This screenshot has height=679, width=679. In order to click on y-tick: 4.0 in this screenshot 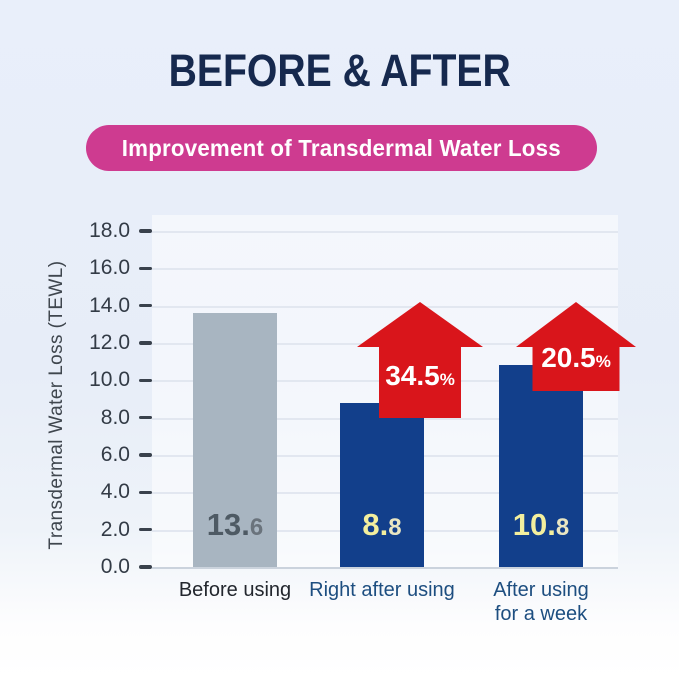, I will do `click(76, 492)`.